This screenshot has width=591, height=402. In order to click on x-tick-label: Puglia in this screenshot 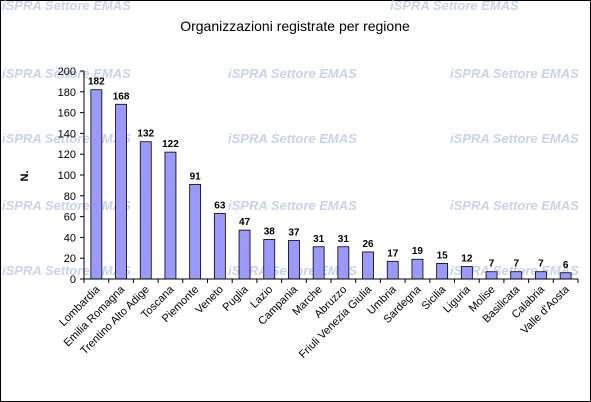, I will do `click(236, 298)`.